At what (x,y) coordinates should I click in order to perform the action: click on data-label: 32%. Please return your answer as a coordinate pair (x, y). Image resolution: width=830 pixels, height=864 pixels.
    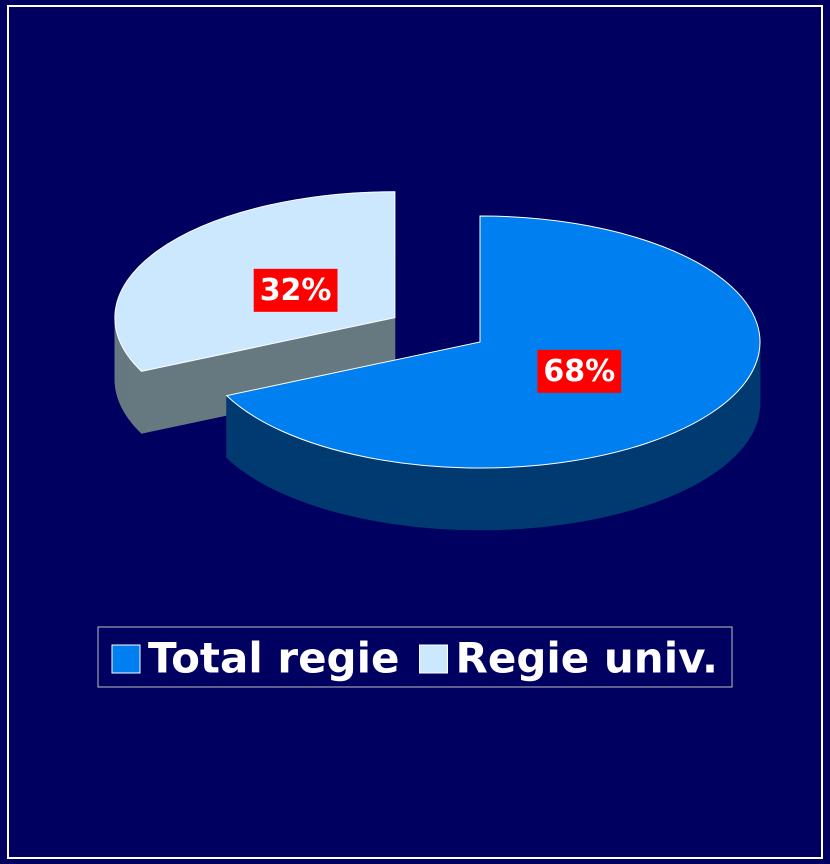
    Looking at the image, I should click on (296, 290).